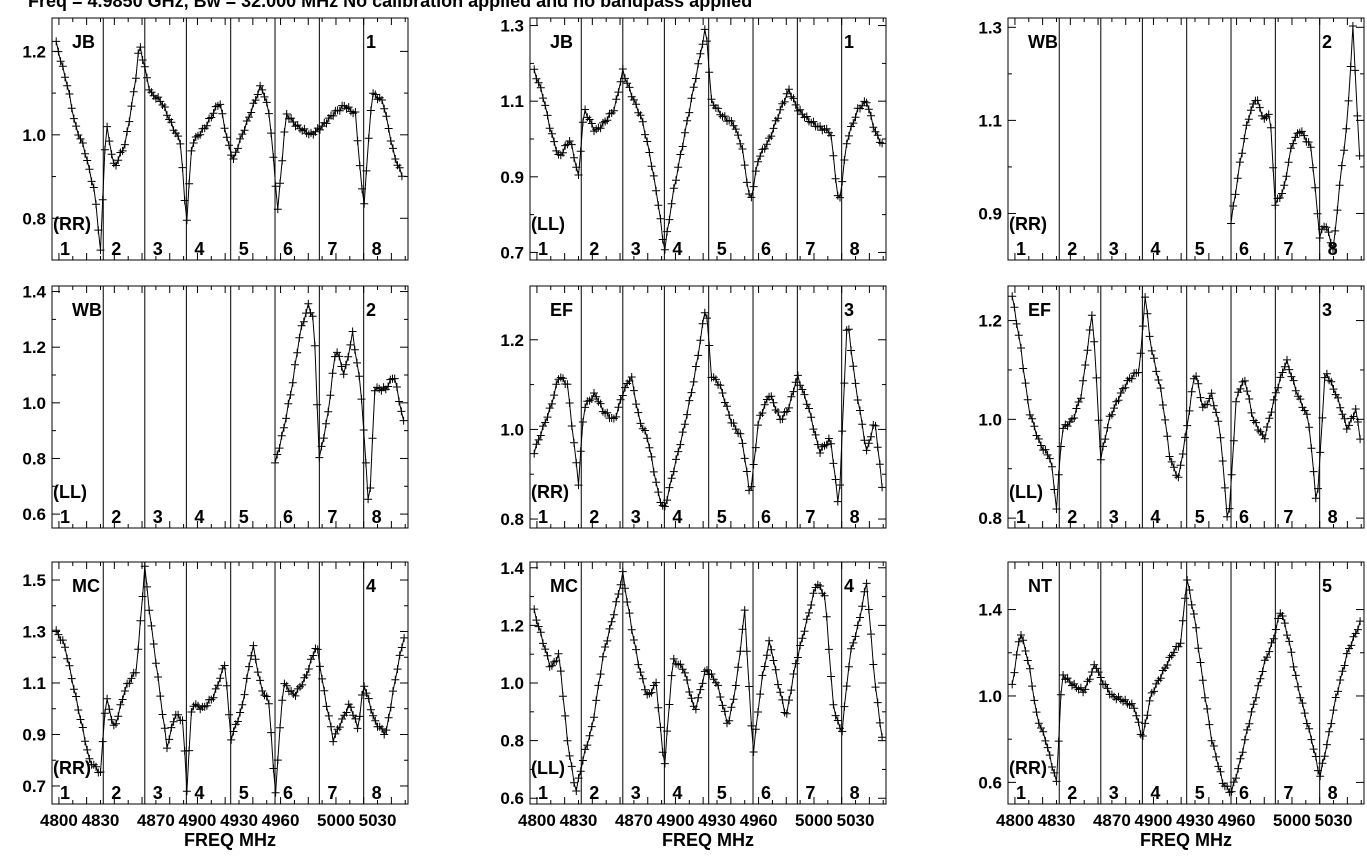 This screenshot has height=865, width=1367. Describe the element at coordinates (371, 310) in the screenshot. I see `source-number: 2` at that location.